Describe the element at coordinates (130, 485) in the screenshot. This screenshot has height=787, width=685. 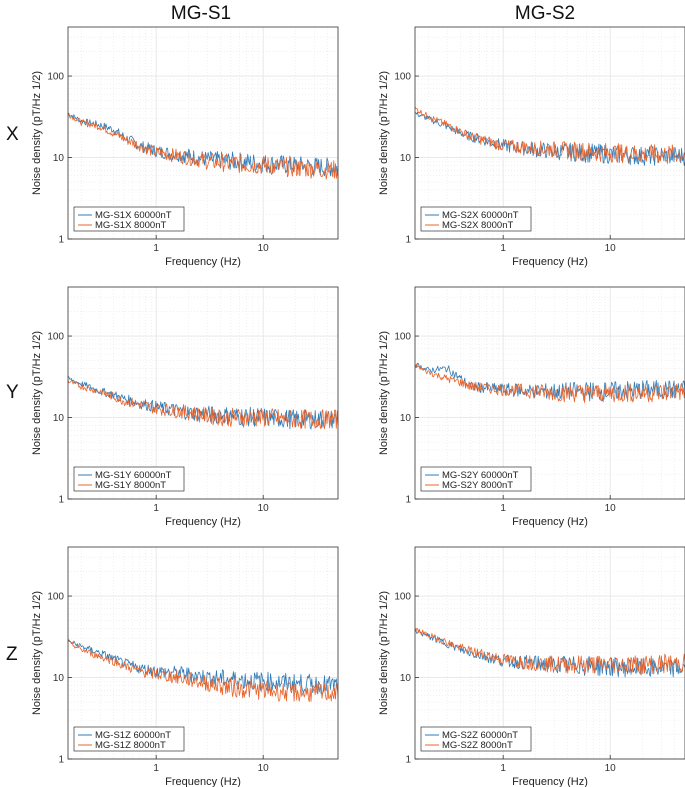
I see `legend-entry: MG-S1Y 8000nT` at that location.